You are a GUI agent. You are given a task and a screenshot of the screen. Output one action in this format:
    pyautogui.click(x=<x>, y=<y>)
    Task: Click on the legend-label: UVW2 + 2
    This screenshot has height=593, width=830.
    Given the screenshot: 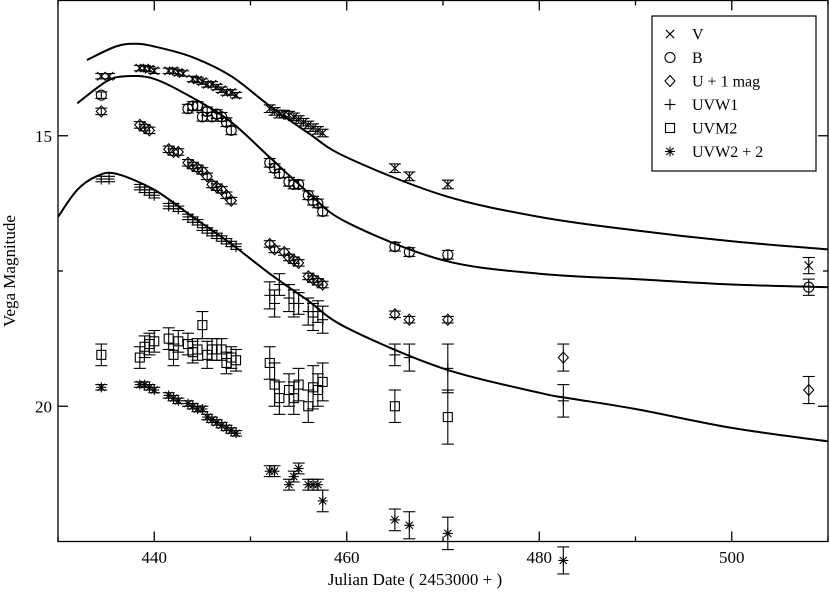 What is the action you would take?
    pyautogui.click(x=727, y=152)
    